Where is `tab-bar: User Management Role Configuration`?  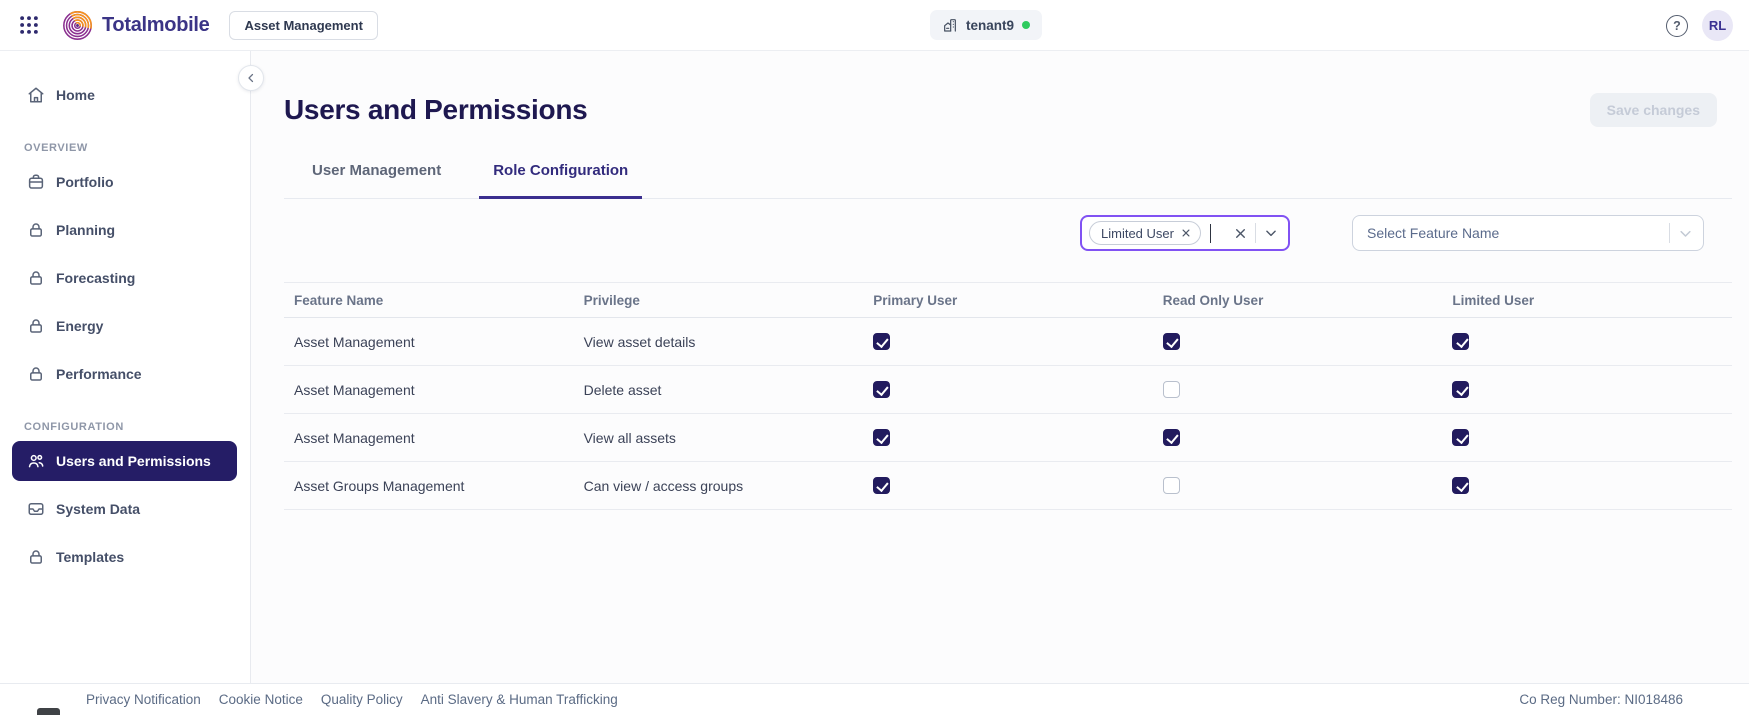 tab-bar: User Management Role Configuration is located at coordinates (1008, 171).